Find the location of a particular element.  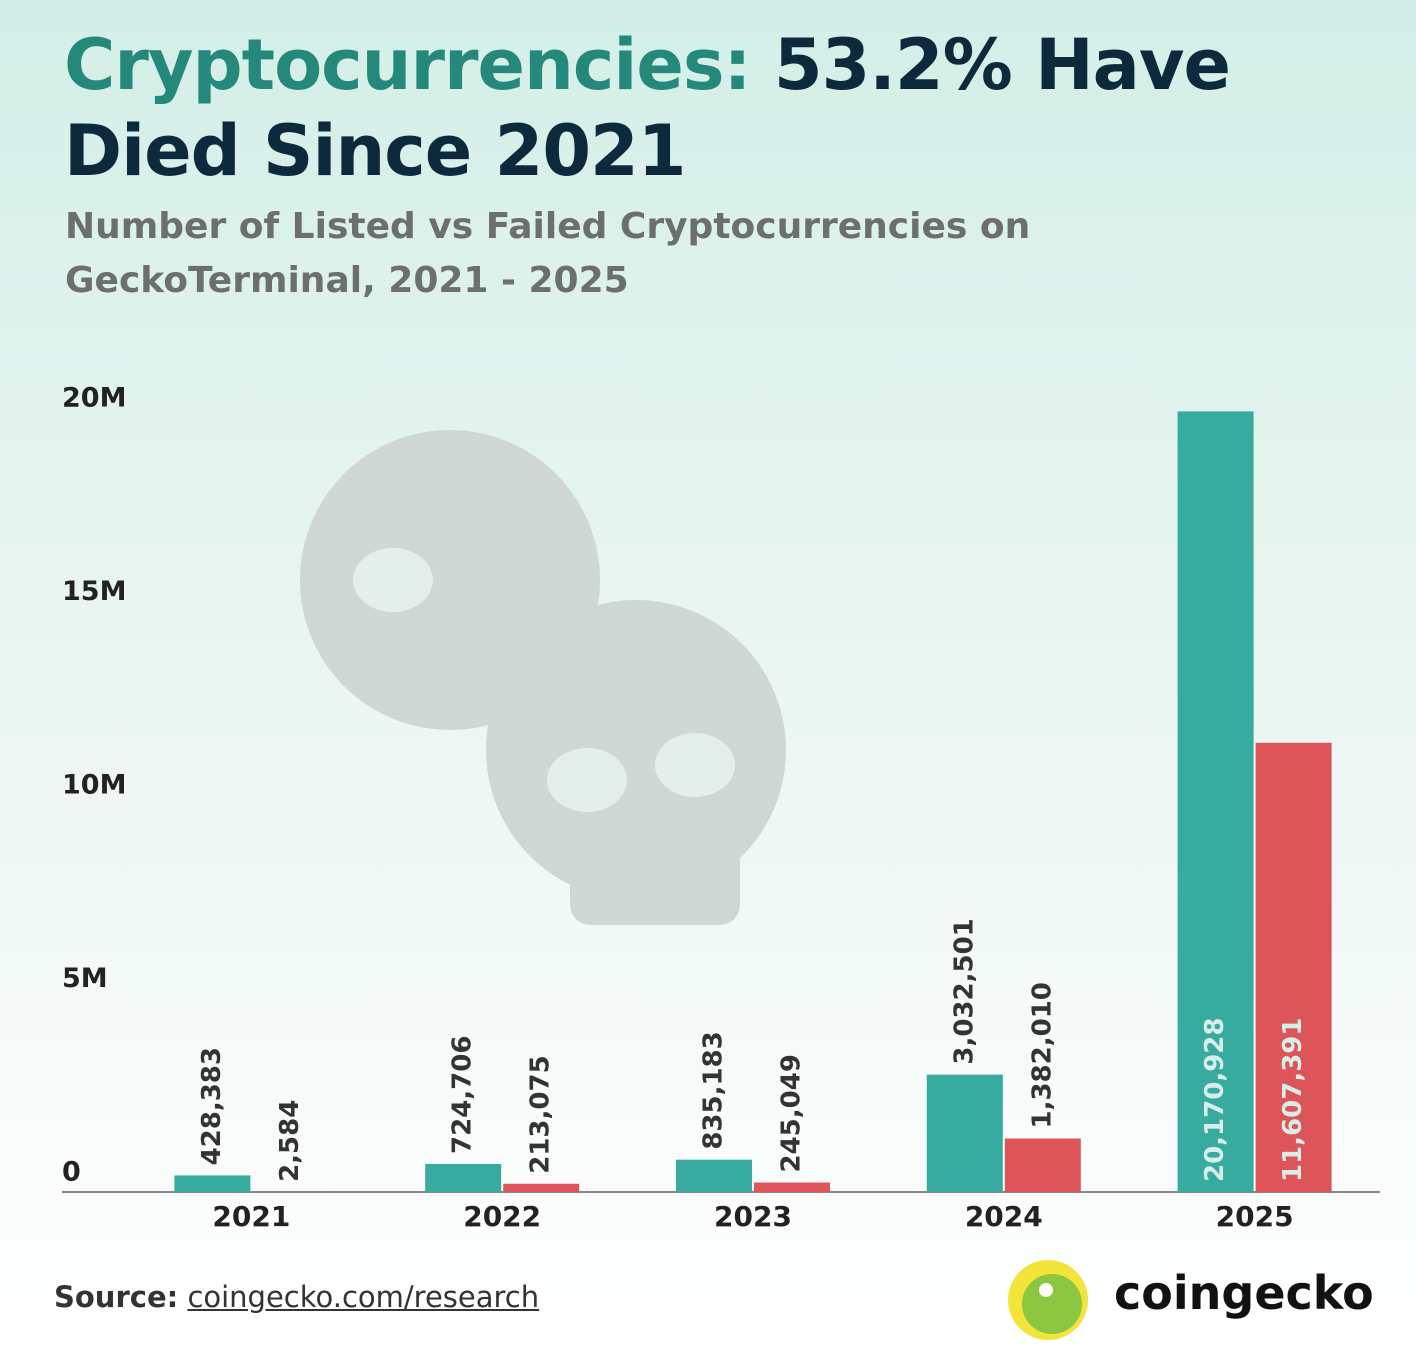

value-label: 428,383 is located at coordinates (212, 1106).